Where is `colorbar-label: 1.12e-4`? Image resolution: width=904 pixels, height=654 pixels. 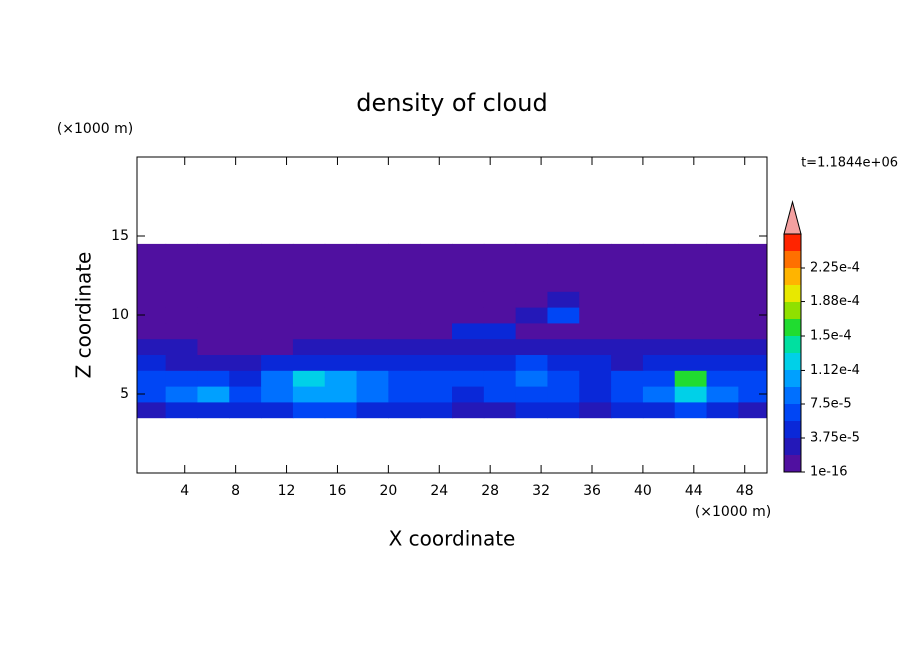
colorbar-label: 1.12e-4 is located at coordinates (835, 370).